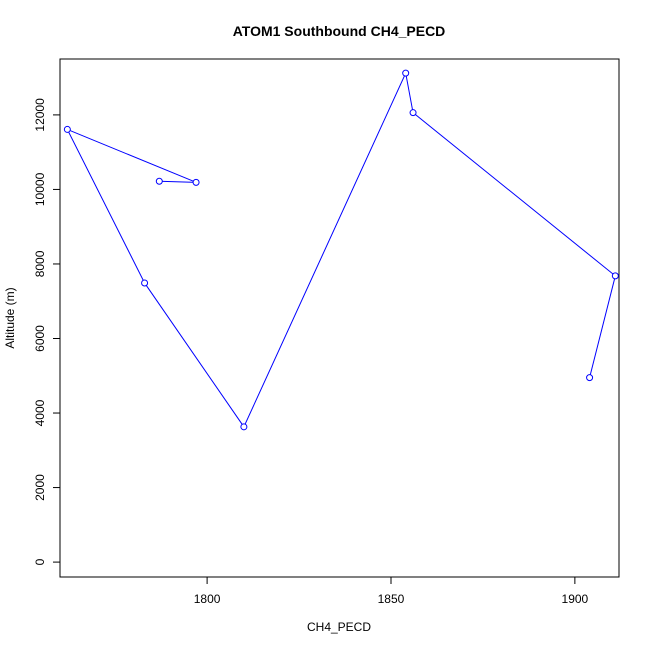 This screenshot has height=650, width=650. Describe the element at coordinates (40, 487) in the screenshot. I see `y-tick-label: 2000` at that location.